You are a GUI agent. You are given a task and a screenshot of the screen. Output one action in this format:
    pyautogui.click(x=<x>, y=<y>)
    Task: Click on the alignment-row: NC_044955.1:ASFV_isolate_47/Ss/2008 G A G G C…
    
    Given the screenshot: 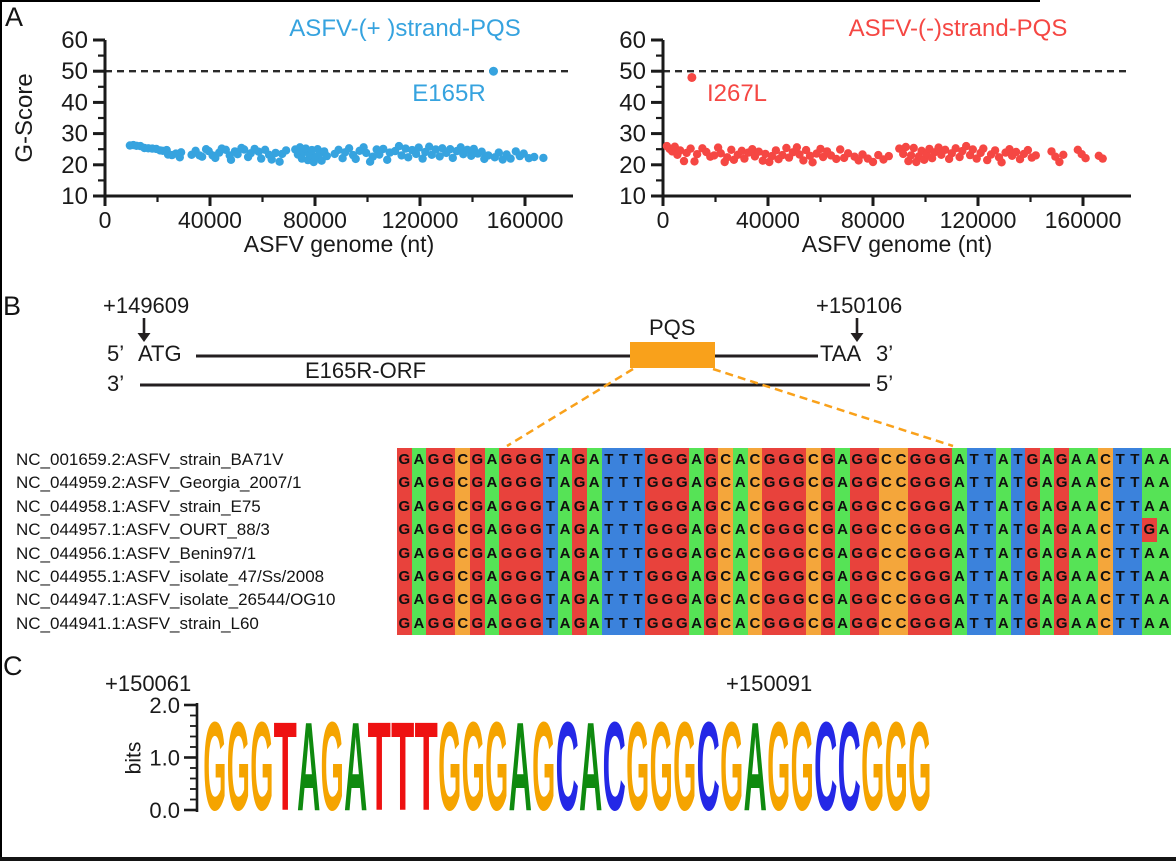 What is the action you would take?
    pyautogui.click(x=594, y=576)
    